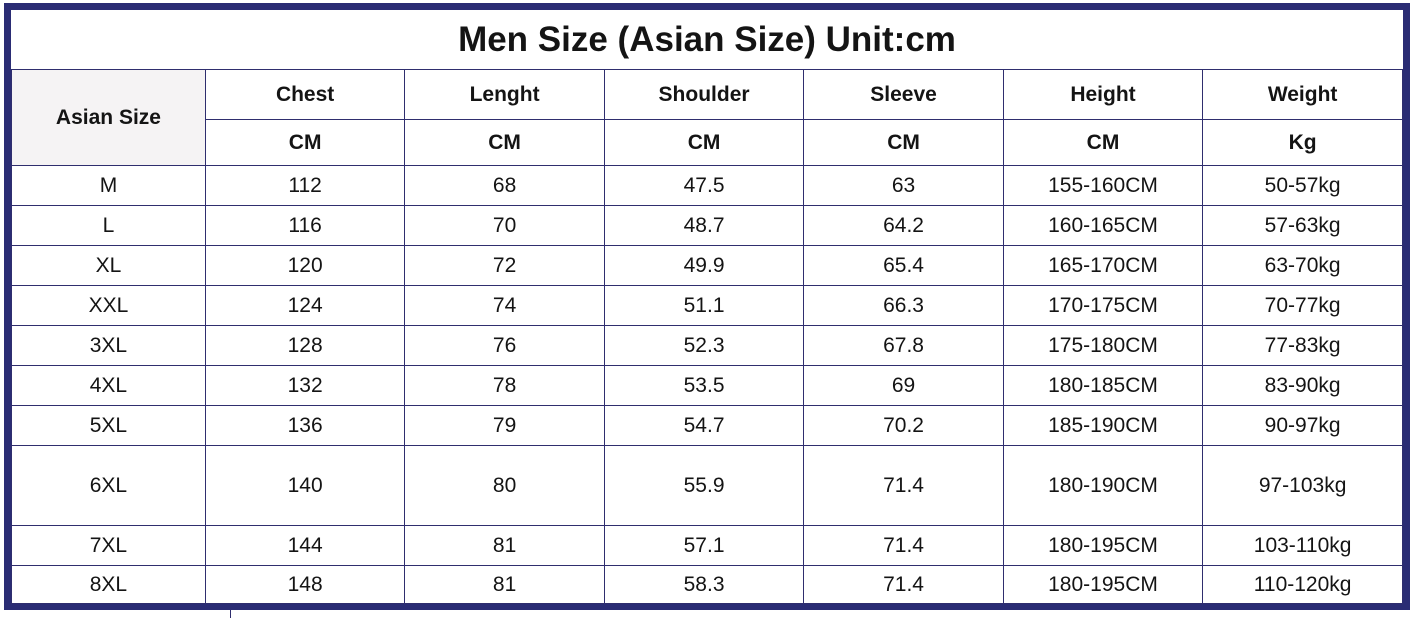  I want to click on size-cell: 3XL, so click(108, 345).